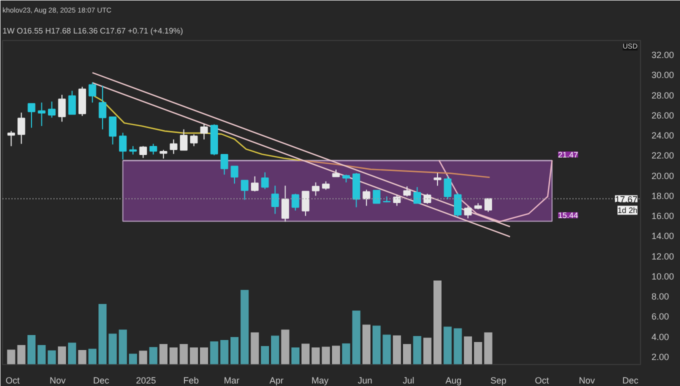 This screenshot has width=680, height=386. I want to click on x-tick-label: Sep, so click(498, 381).